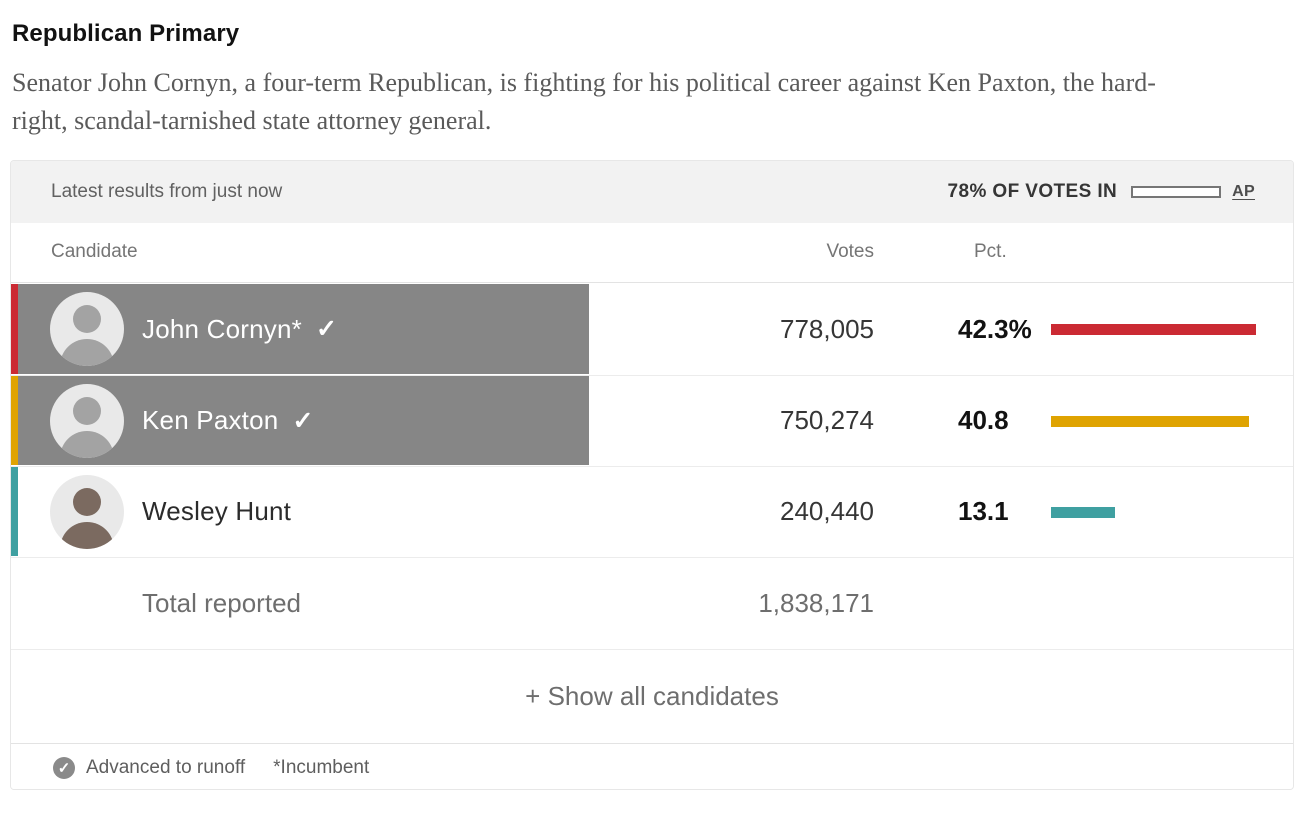 Image resolution: width=1304 pixels, height=814 pixels. Describe the element at coordinates (827, 511) in the screenshot. I see `candidate-votes: 240,440` at that location.